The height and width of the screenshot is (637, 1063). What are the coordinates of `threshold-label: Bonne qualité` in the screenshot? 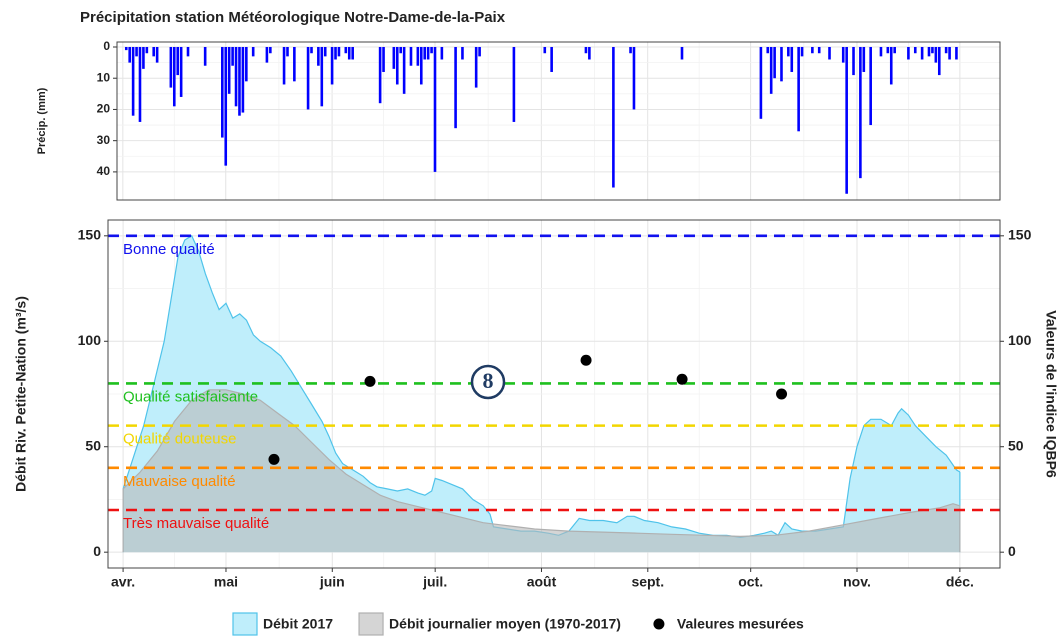 It's located at (169, 249).